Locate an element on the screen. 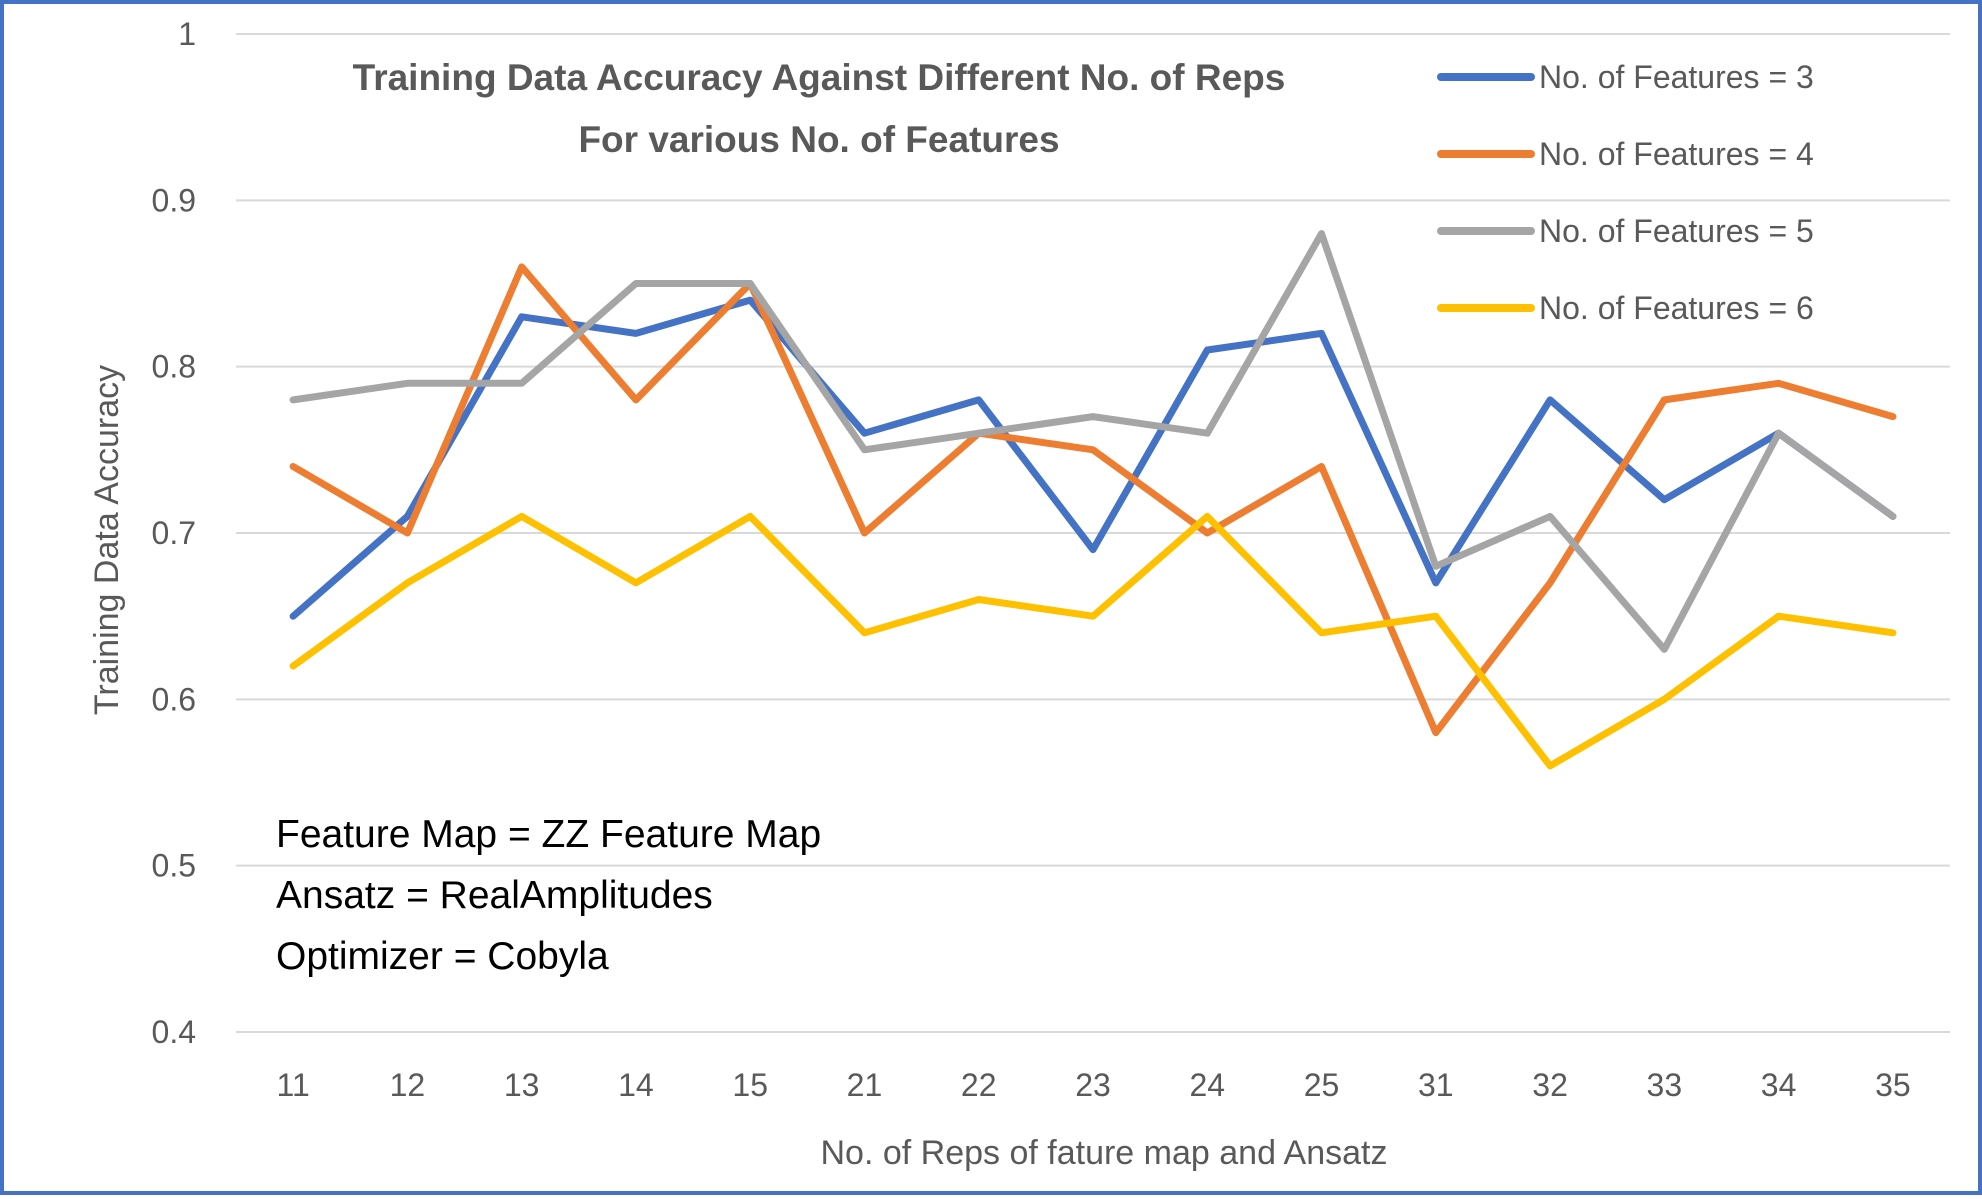 This screenshot has height=1199, width=1982. x-tick-label: 11 is located at coordinates (293, 1085).